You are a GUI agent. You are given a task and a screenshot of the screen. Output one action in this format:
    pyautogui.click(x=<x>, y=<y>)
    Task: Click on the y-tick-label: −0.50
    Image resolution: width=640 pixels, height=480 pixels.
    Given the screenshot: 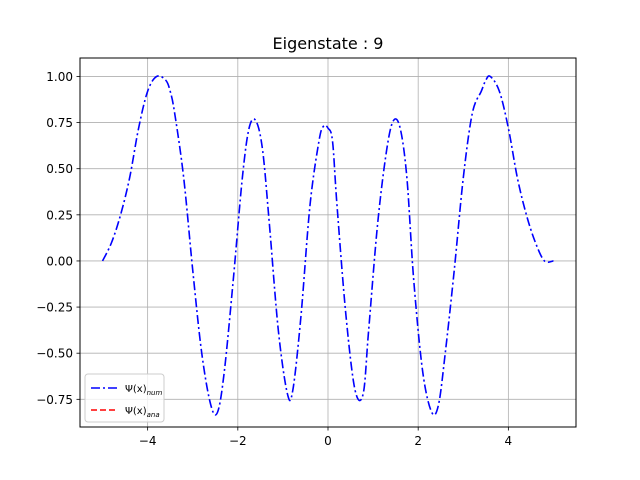 What is the action you would take?
    pyautogui.click(x=54, y=354)
    